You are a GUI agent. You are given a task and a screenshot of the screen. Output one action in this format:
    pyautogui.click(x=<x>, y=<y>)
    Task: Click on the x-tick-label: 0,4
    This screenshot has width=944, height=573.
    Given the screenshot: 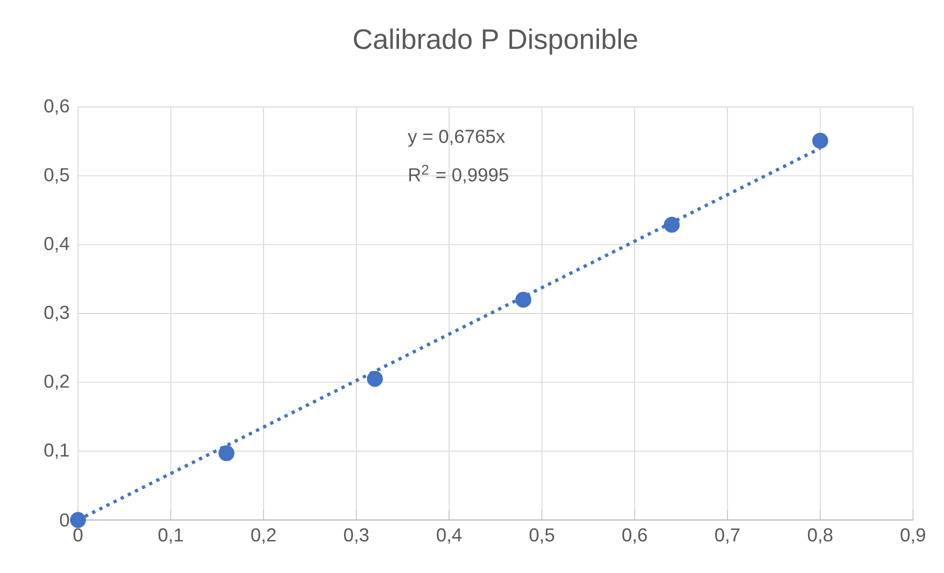 What is the action you would take?
    pyautogui.click(x=449, y=536)
    